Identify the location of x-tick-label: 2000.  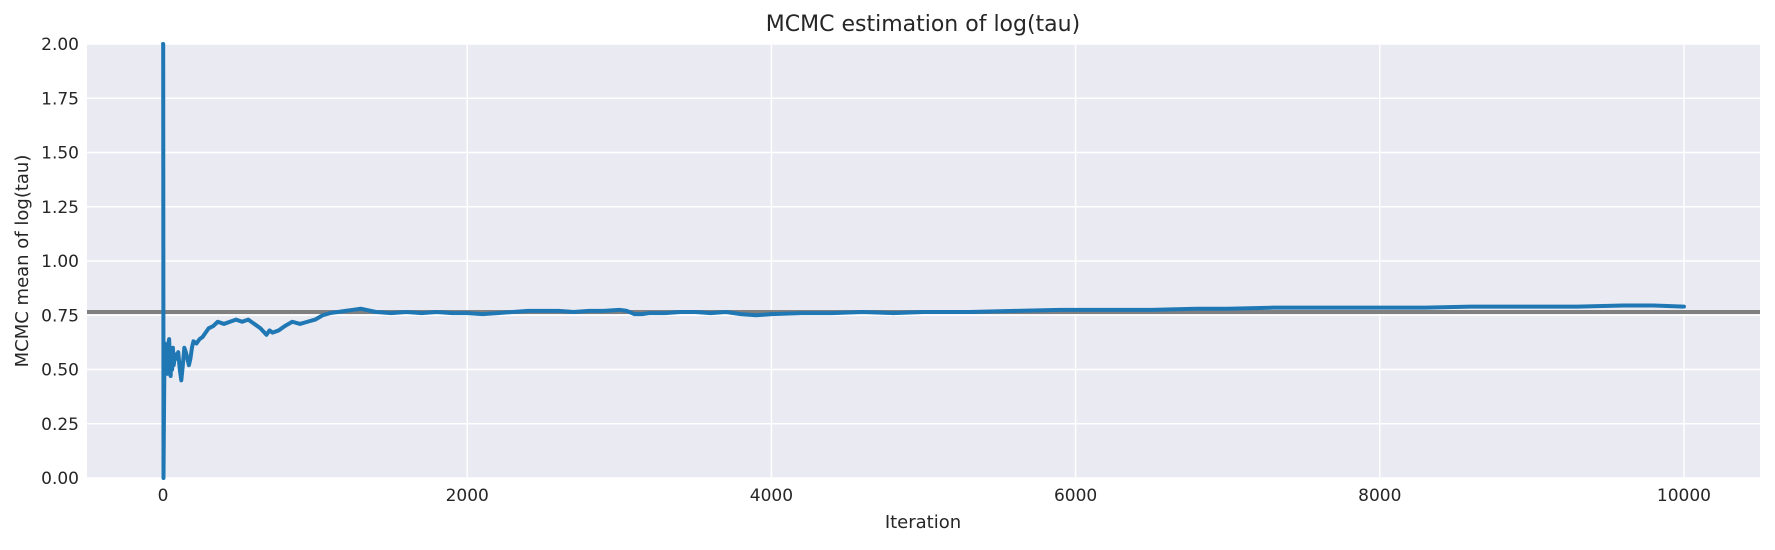
(467, 496).